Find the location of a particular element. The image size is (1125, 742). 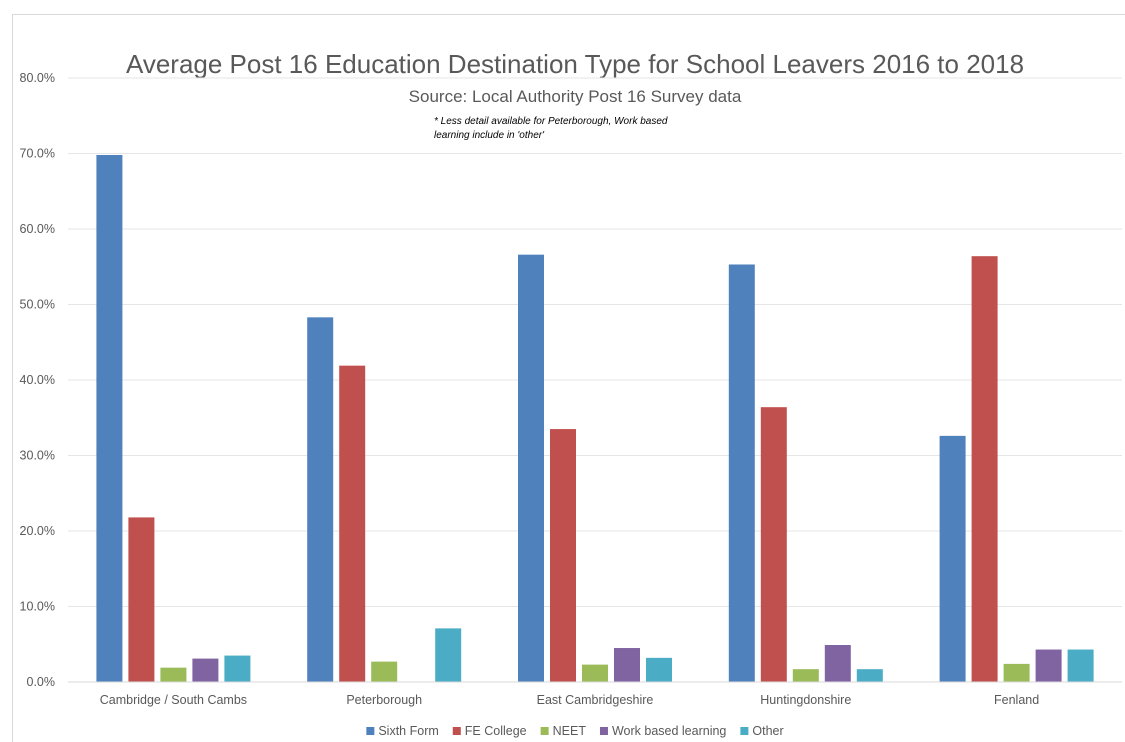

legend-label: Work based learning is located at coordinates (669, 731).